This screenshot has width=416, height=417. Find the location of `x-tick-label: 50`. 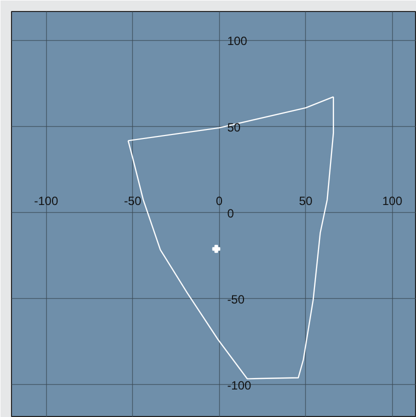

x-tick-label: 50 is located at coordinates (306, 201).